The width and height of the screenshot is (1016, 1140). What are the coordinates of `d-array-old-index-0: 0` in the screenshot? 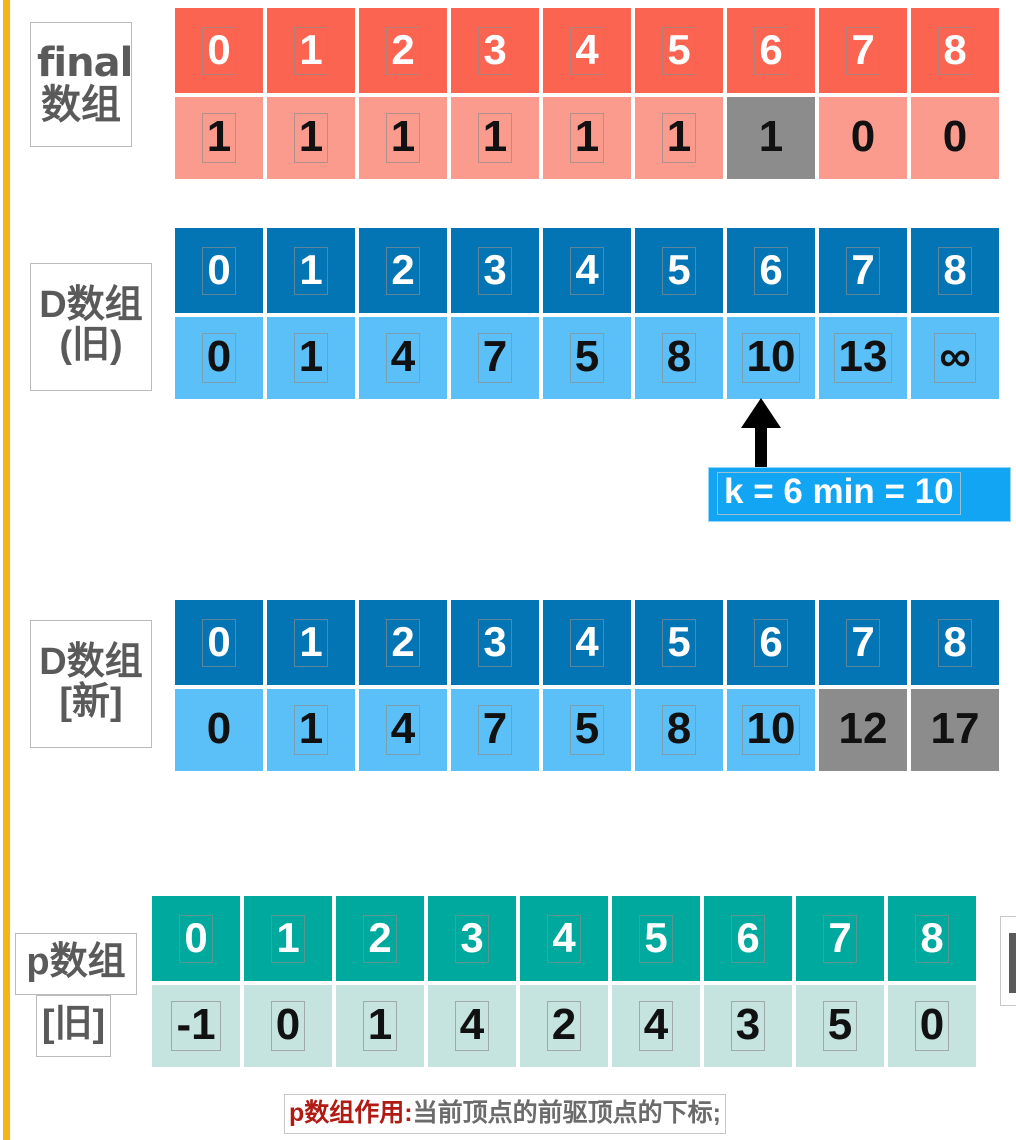 It's located at (219, 270).